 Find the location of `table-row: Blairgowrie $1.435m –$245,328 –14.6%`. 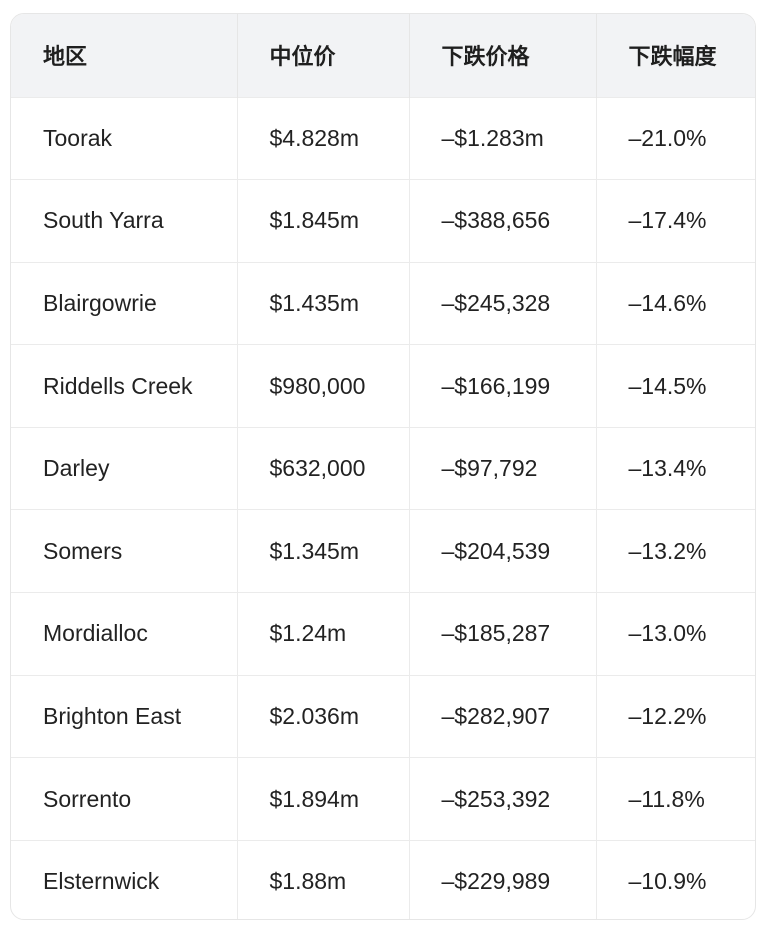

table-row: Blairgowrie $1.435m –$245,328 –14.6% is located at coordinates (383, 303).